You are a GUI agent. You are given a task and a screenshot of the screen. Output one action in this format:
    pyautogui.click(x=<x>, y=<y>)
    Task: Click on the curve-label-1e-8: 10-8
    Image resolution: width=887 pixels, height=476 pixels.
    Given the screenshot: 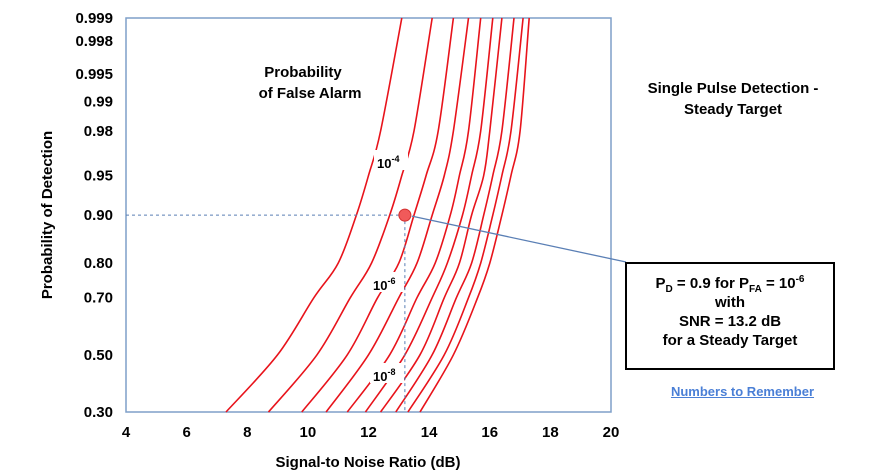 What is the action you would take?
    pyautogui.click(x=387, y=373)
    